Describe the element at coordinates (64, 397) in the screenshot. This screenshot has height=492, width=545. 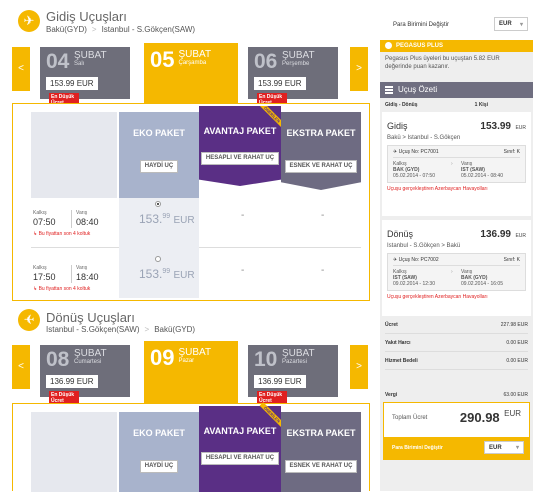
I see `lowest-fare-badge: En Düşük Ücret` at that location.